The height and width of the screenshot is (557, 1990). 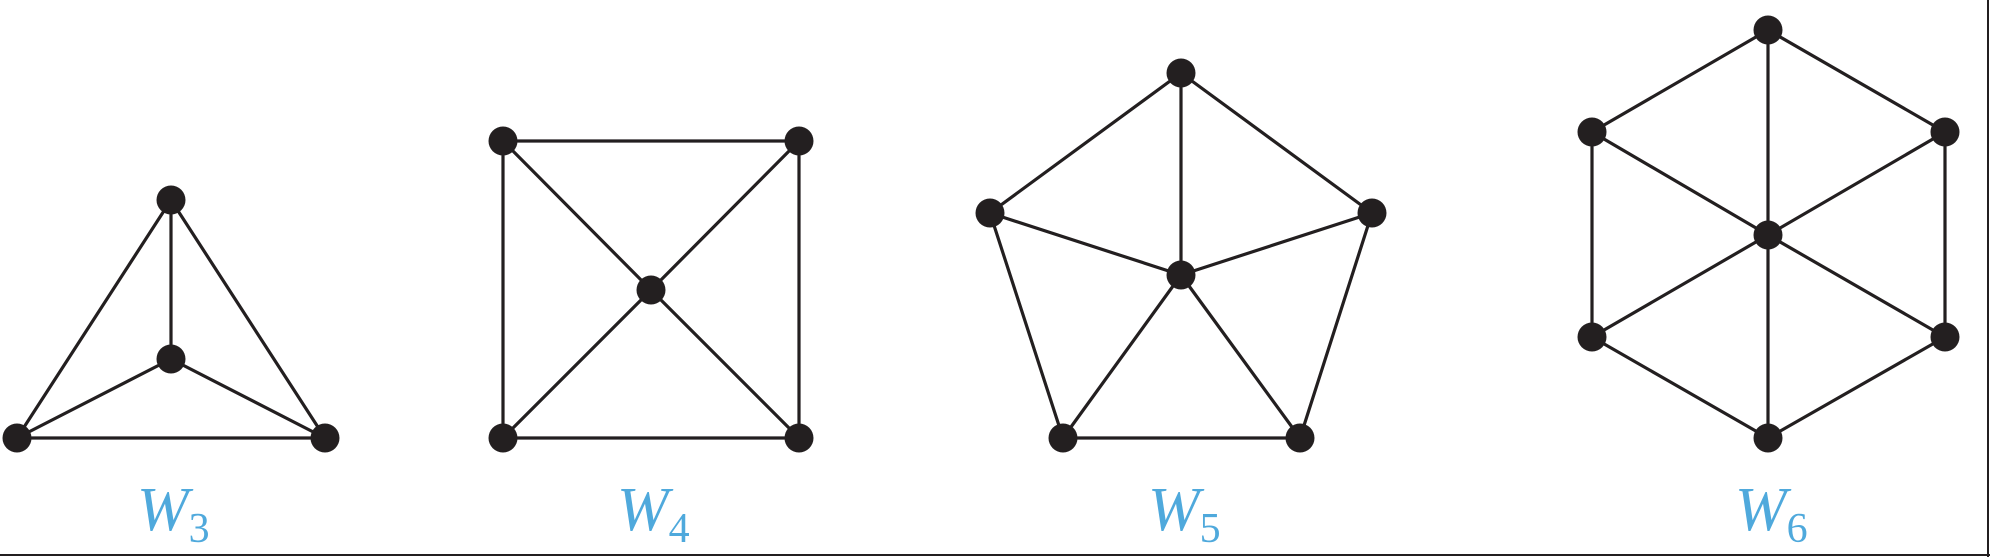 I want to click on label-w6: W6, so click(x=1771, y=514).